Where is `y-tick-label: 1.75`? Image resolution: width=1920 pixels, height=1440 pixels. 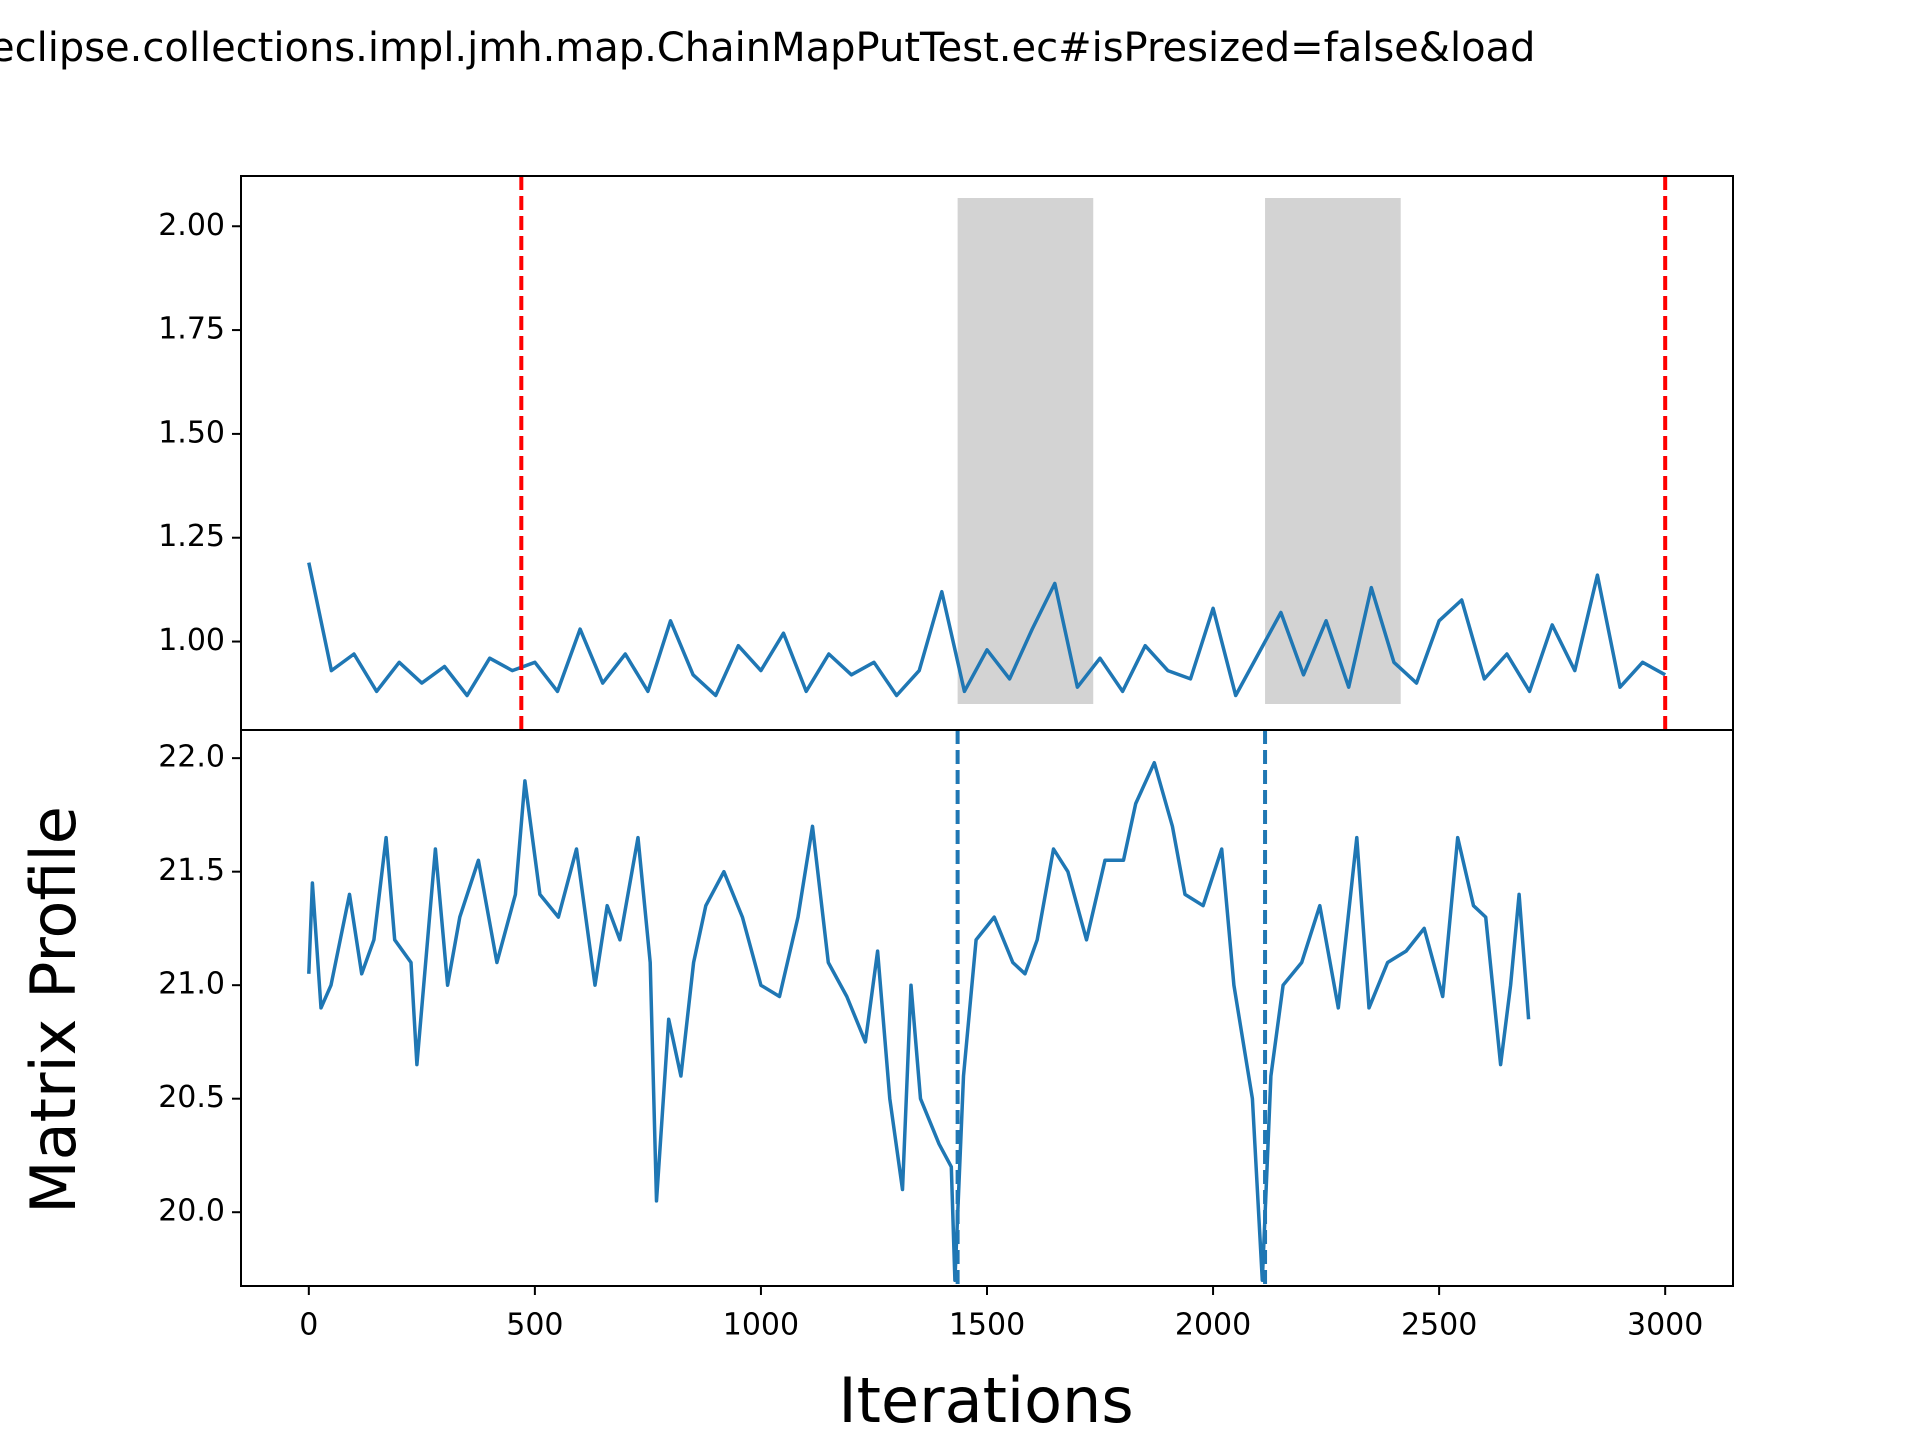 y-tick-label: 1.75 is located at coordinates (191, 329).